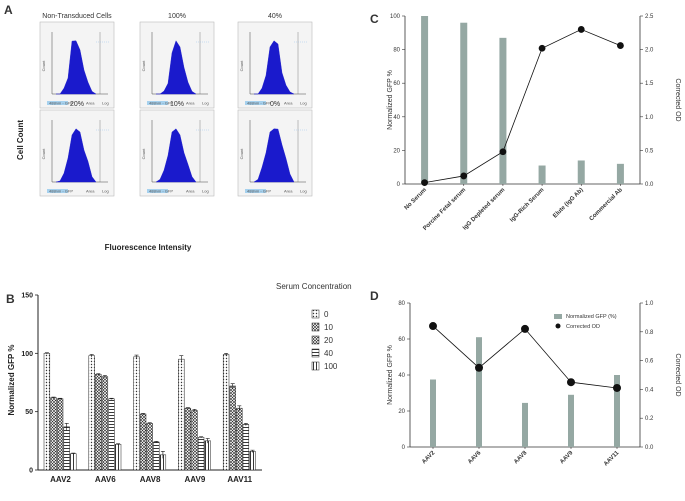 Image resolution: width=685 pixels, height=501 pixels. What do you see at coordinates (677, 99) in the screenshot?
I see `panel-c-y2-label: Corrected OD` at bounding box center [677, 99].